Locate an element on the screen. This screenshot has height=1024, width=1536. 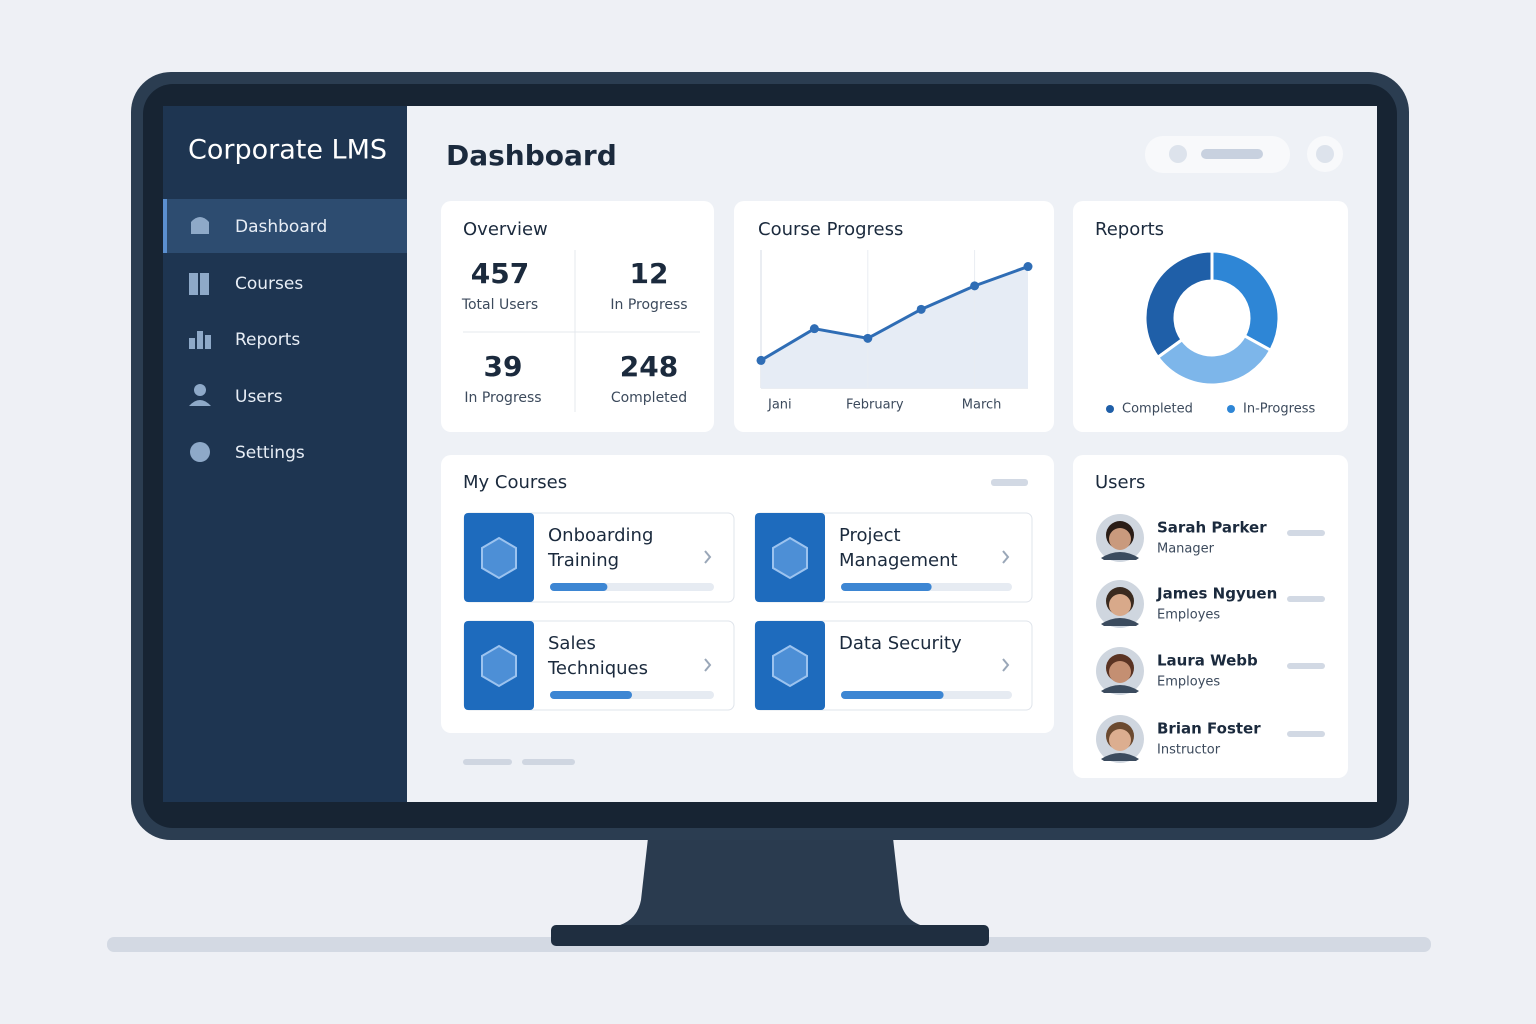
stat-label: Completed is located at coordinates (649, 398).